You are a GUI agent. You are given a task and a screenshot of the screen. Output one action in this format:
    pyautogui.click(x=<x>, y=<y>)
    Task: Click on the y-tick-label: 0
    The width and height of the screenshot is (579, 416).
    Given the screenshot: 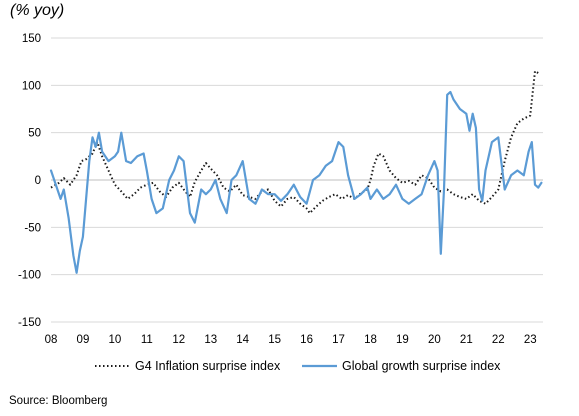 What is the action you would take?
    pyautogui.click(x=38, y=181)
    